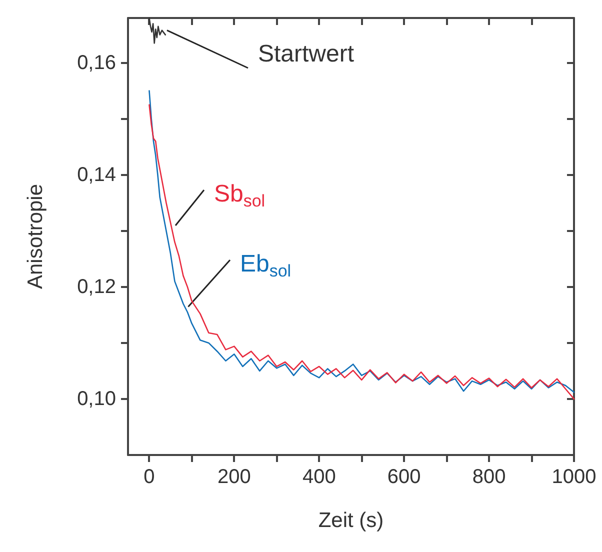 The image size is (602, 552). I want to click on x-tick-label: 800, so click(489, 477).